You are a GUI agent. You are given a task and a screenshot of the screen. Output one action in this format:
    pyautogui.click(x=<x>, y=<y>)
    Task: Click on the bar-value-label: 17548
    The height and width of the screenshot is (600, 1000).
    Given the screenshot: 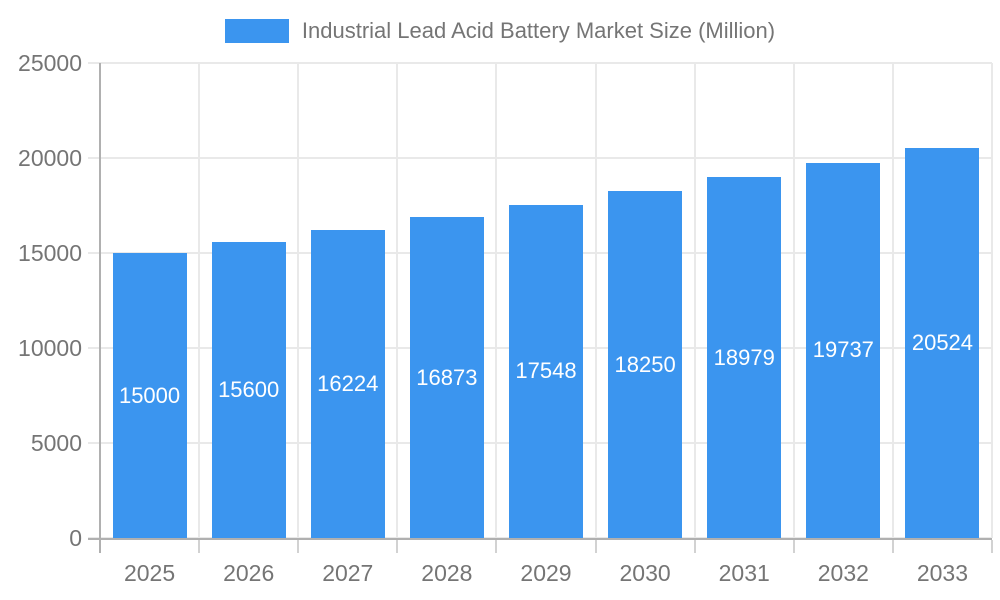 What is the action you would take?
    pyautogui.click(x=546, y=371)
    